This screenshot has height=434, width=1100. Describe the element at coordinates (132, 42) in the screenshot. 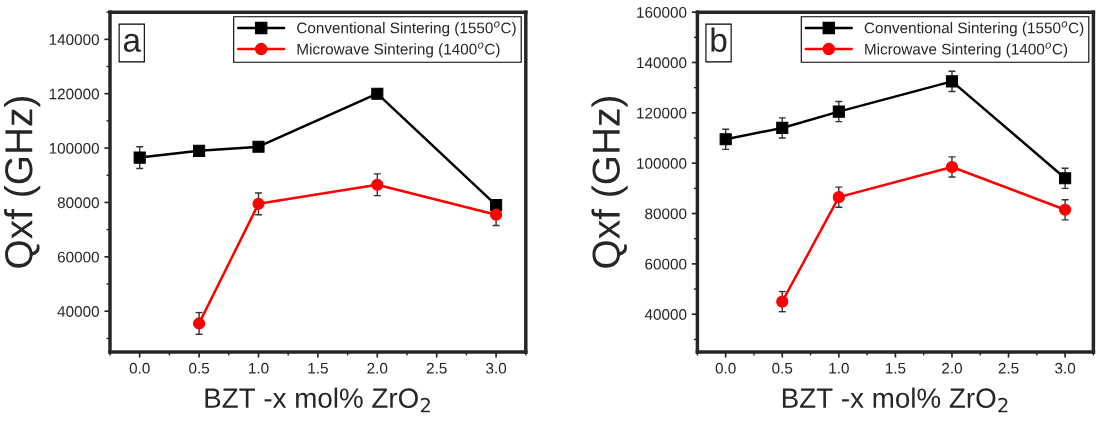

I see `annotation: a` at that location.